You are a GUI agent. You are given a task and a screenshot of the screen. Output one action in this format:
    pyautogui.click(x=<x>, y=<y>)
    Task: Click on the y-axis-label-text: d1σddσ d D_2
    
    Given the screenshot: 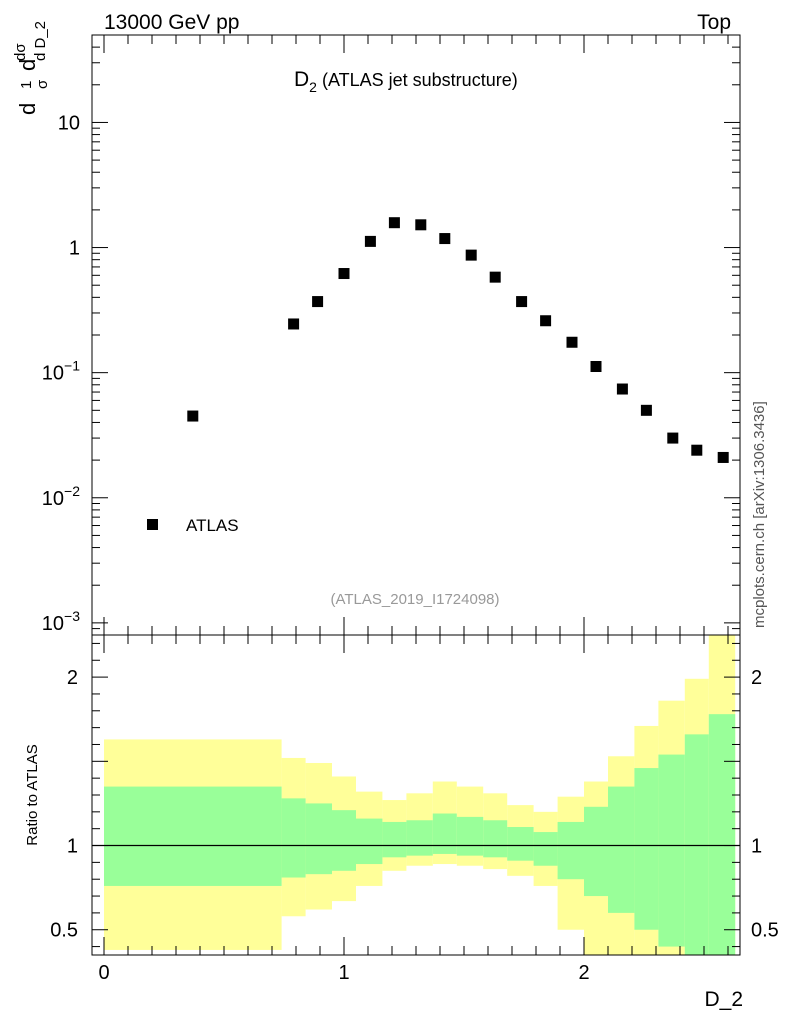 What is the action you would take?
    pyautogui.click(x=31, y=68)
    